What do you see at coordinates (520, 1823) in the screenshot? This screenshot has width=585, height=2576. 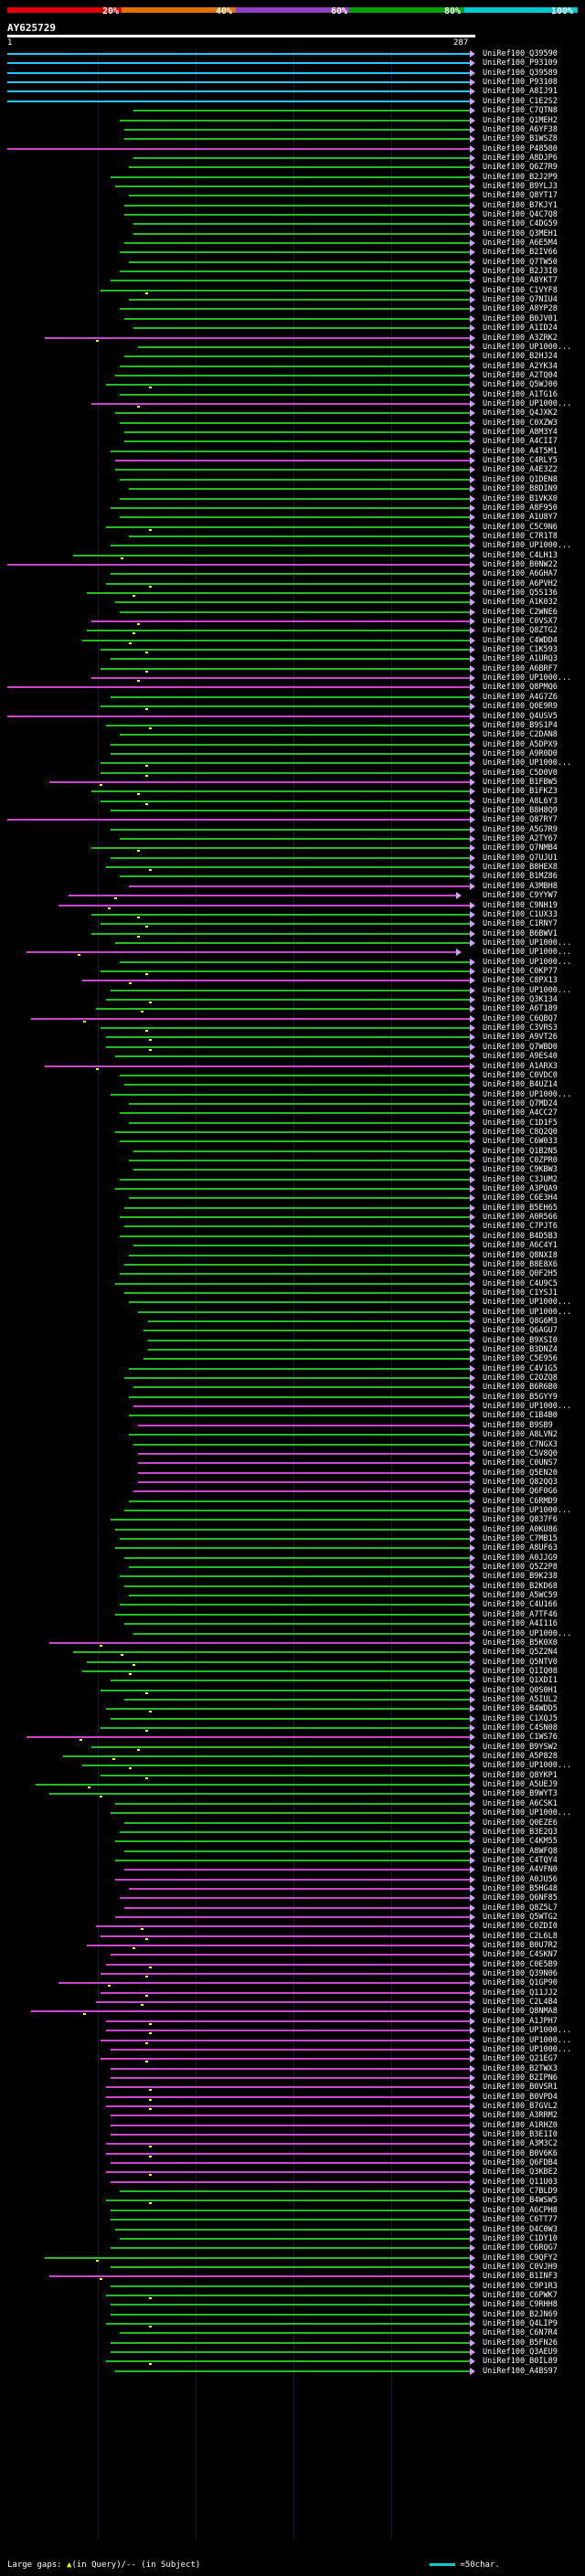 I see `hit-id: UniRef100_Q0EZE6` at bounding box center [520, 1823].